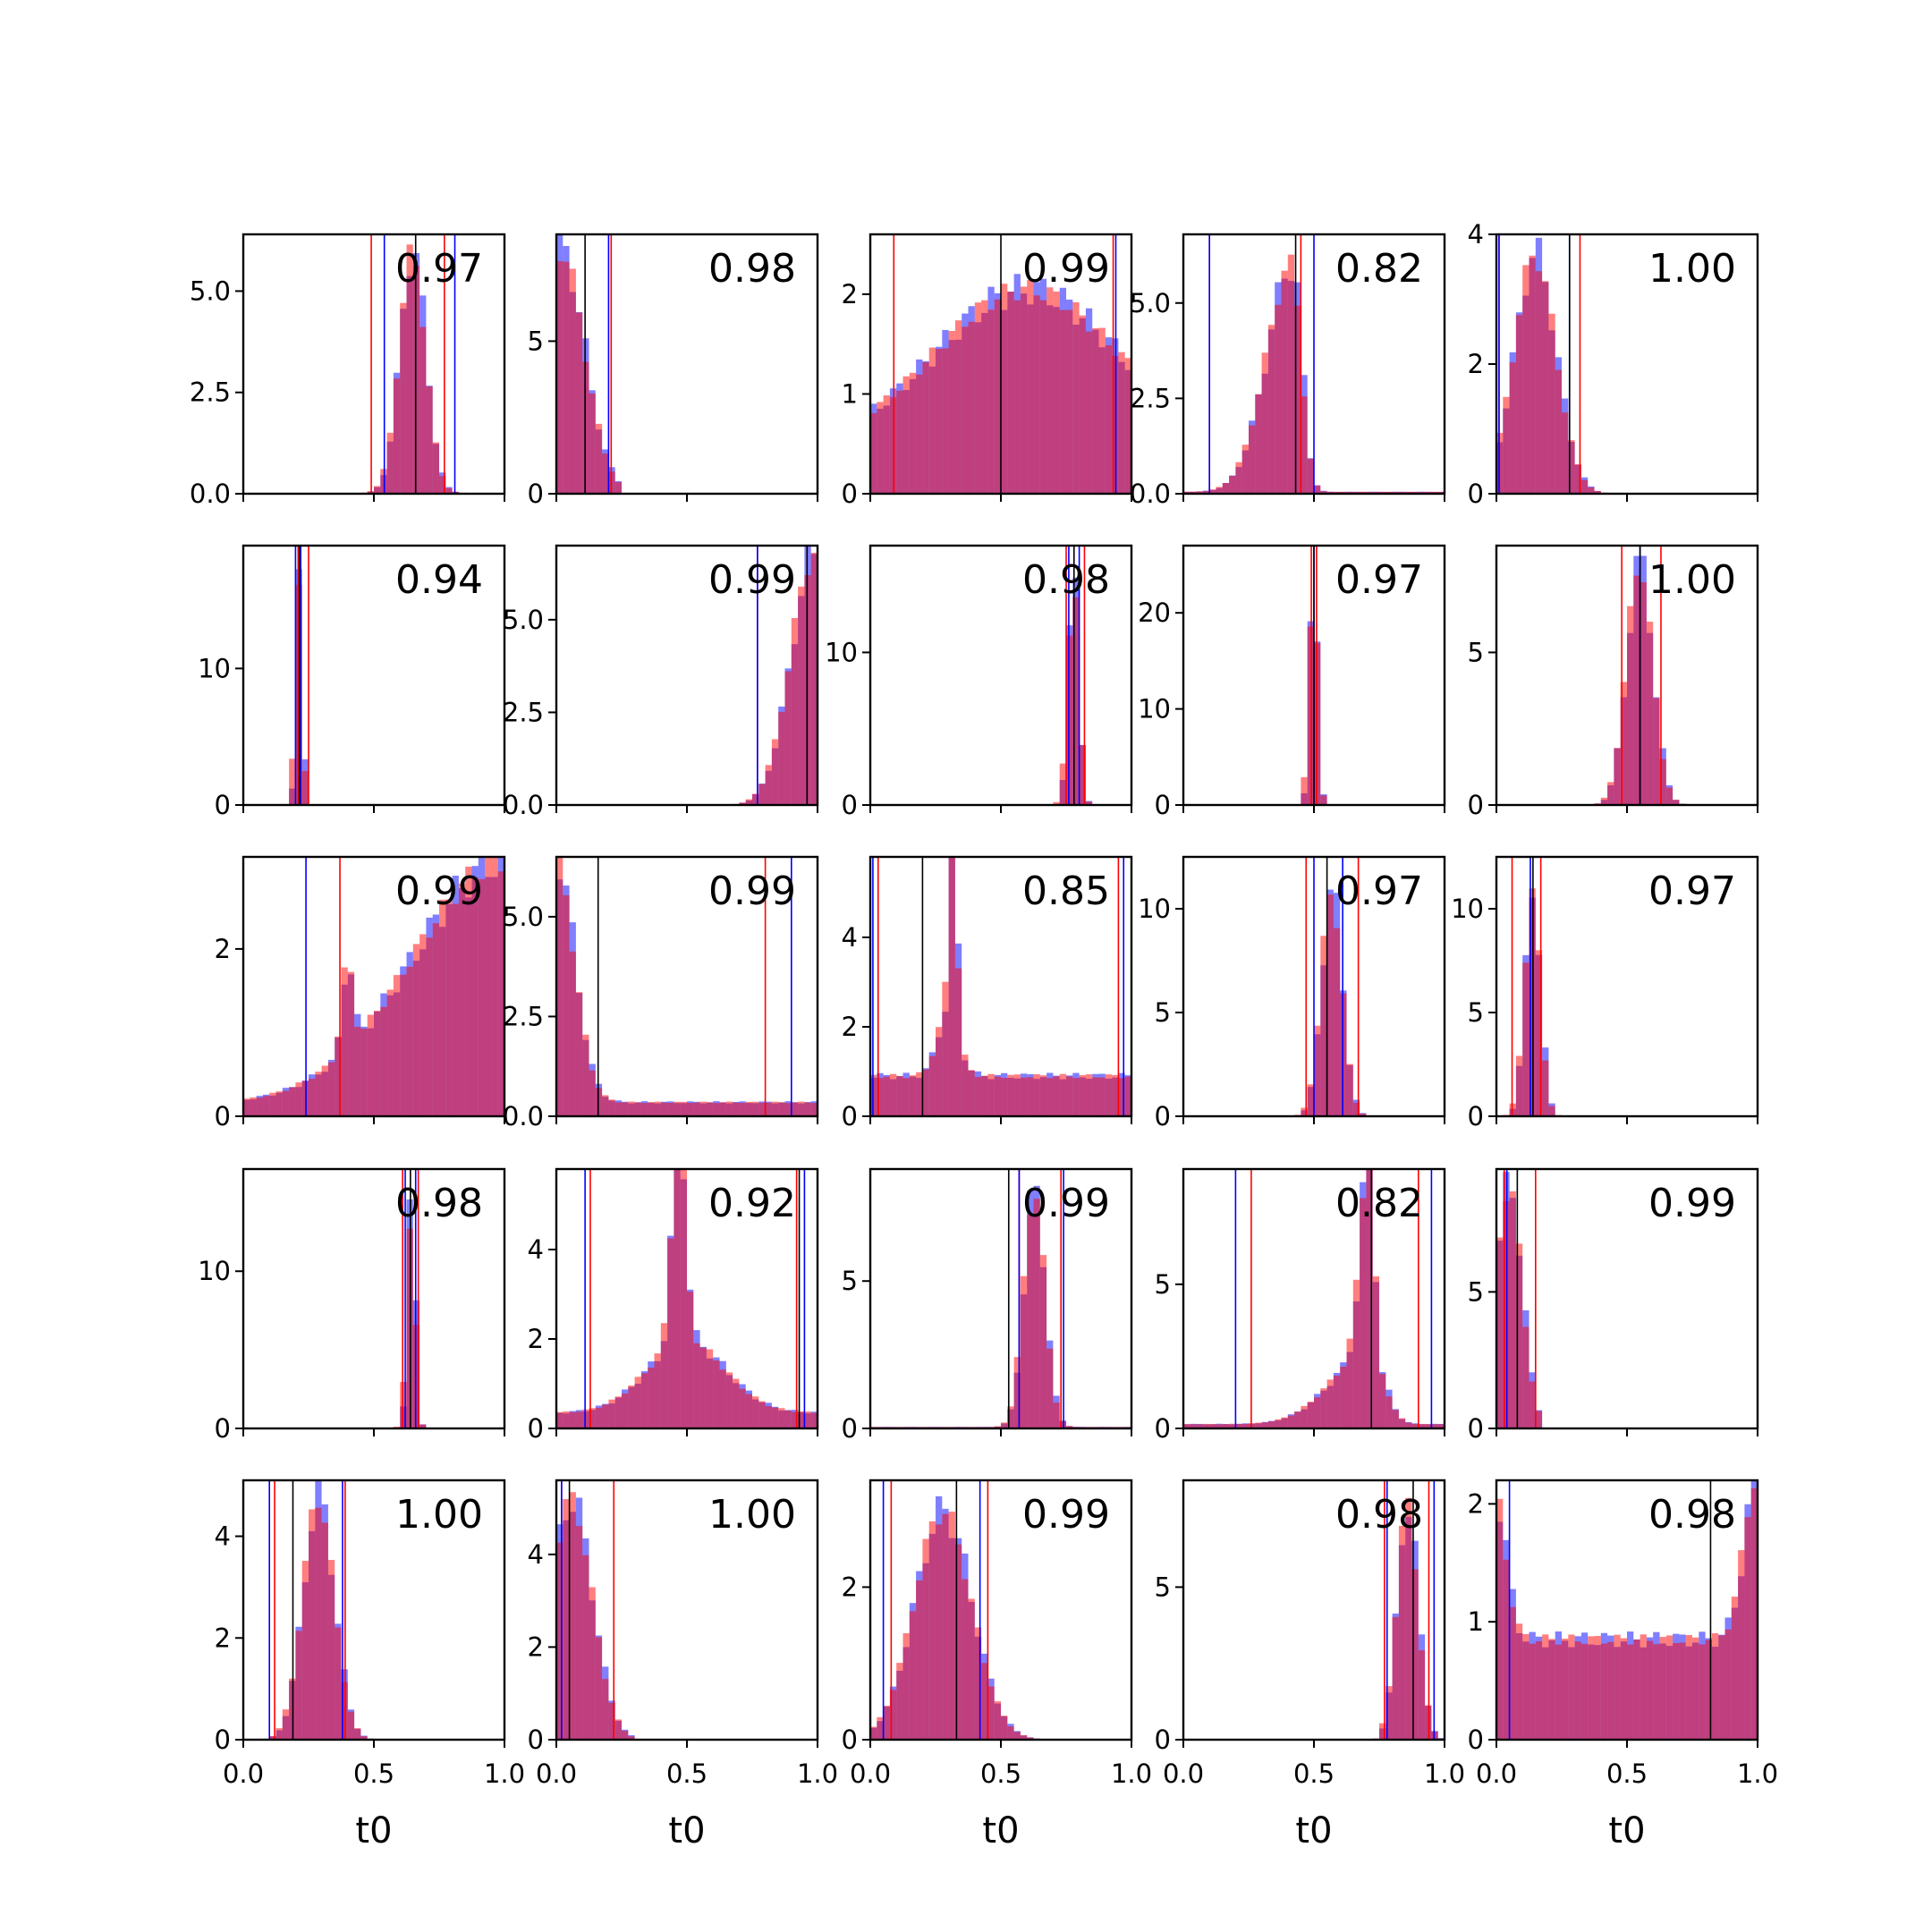  What do you see at coordinates (1605, 993) in the screenshot?
I see `panel-15: 0 5 10 0.97` at bounding box center [1605, 993].